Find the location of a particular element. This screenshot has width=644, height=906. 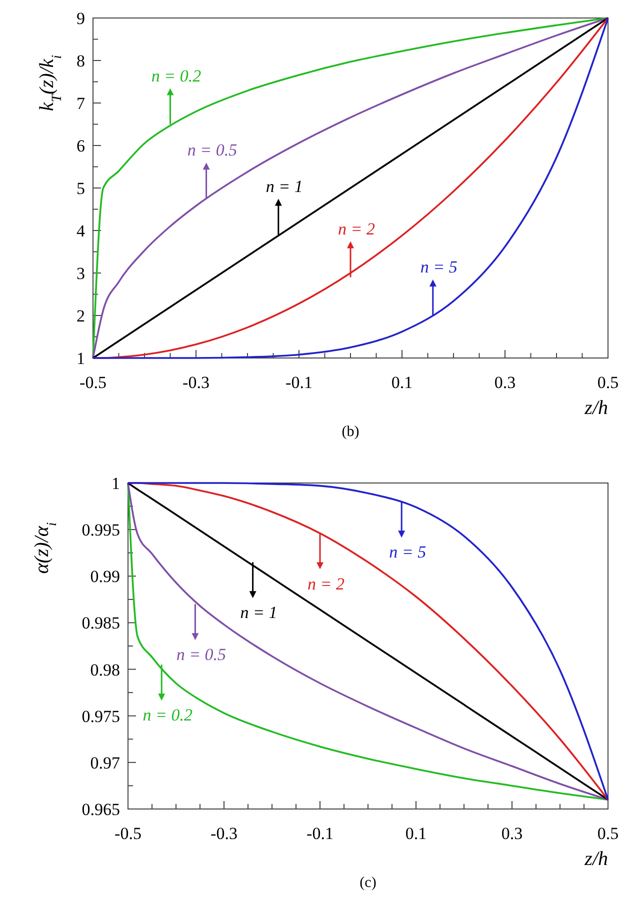

y-tick-label: 6 is located at coordinates (80, 146).